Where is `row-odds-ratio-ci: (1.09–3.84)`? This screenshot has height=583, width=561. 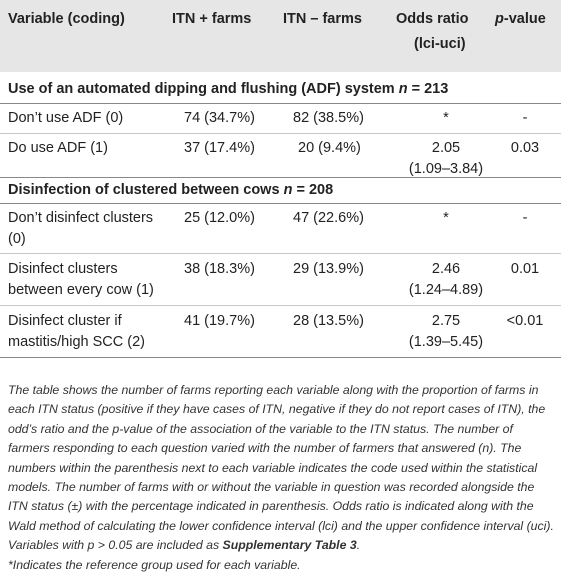
row-odds-ratio-ci: (1.09–3.84) is located at coordinates (446, 169).